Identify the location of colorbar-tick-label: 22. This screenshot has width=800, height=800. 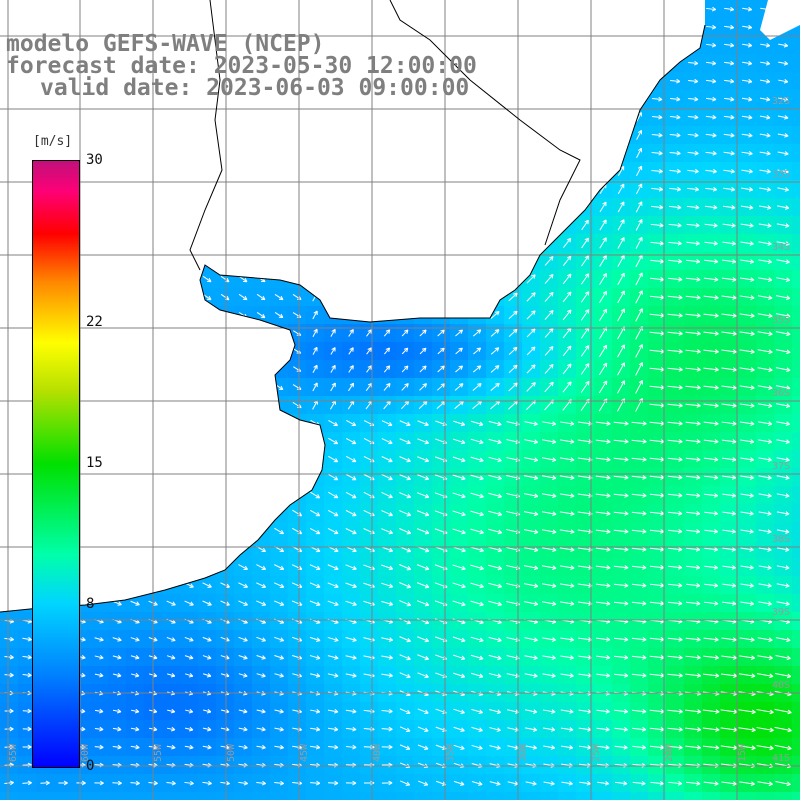
(94, 321).